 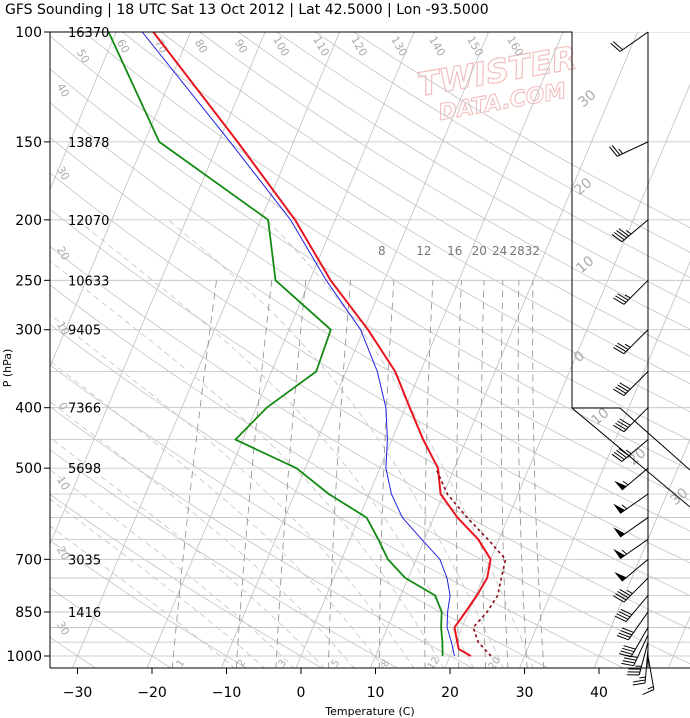 I want to click on dry-adiabat-label: 140, so click(x=437, y=46).